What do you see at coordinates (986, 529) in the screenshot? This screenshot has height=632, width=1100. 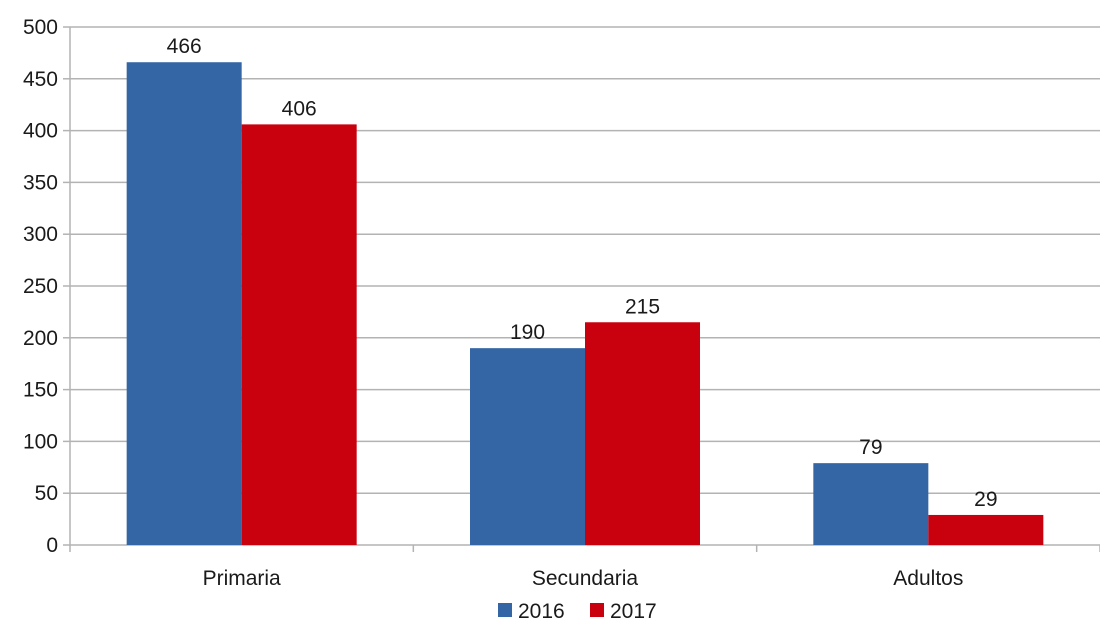 I see `bar-2017-adultos` at bounding box center [986, 529].